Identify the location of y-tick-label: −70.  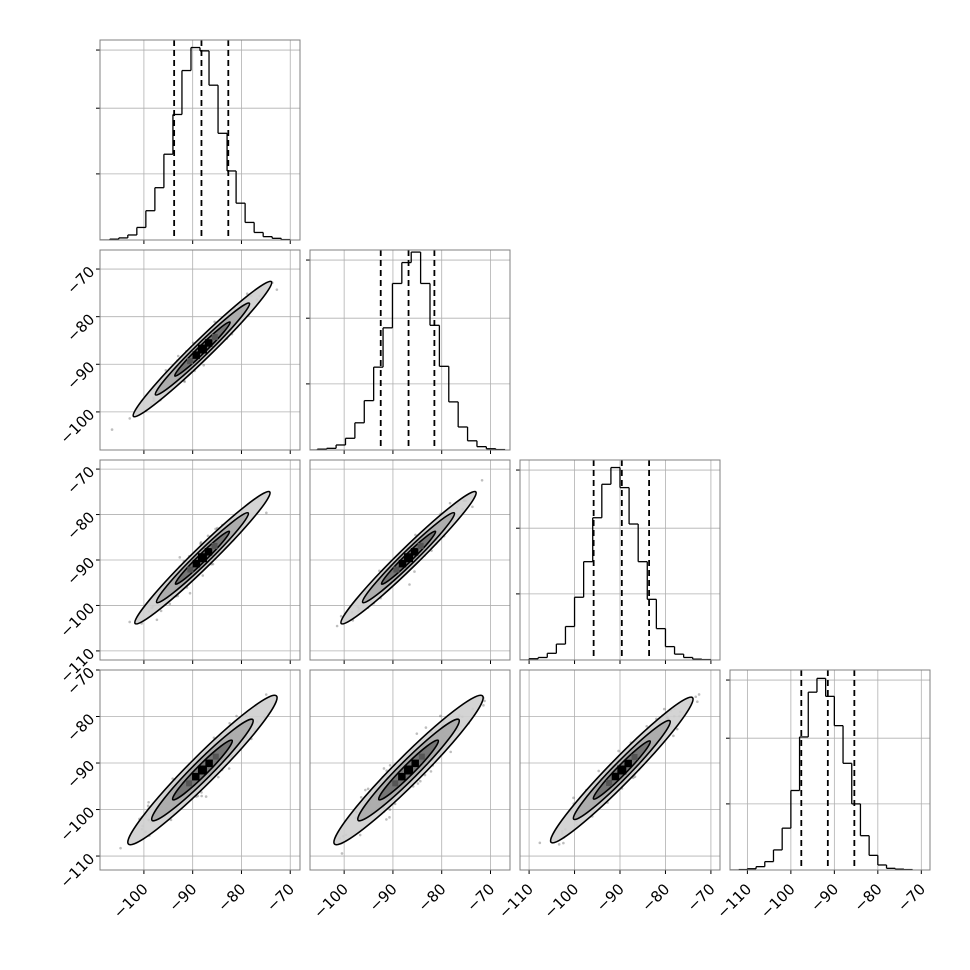
(80, 480).